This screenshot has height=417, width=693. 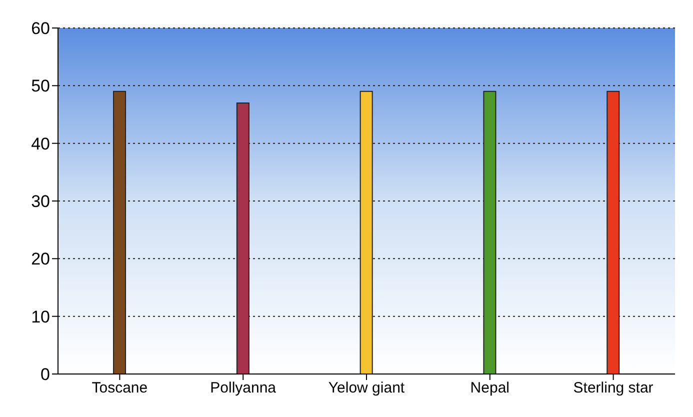 What do you see at coordinates (40, 28) in the screenshot?
I see `y-tick-label: 60` at bounding box center [40, 28].